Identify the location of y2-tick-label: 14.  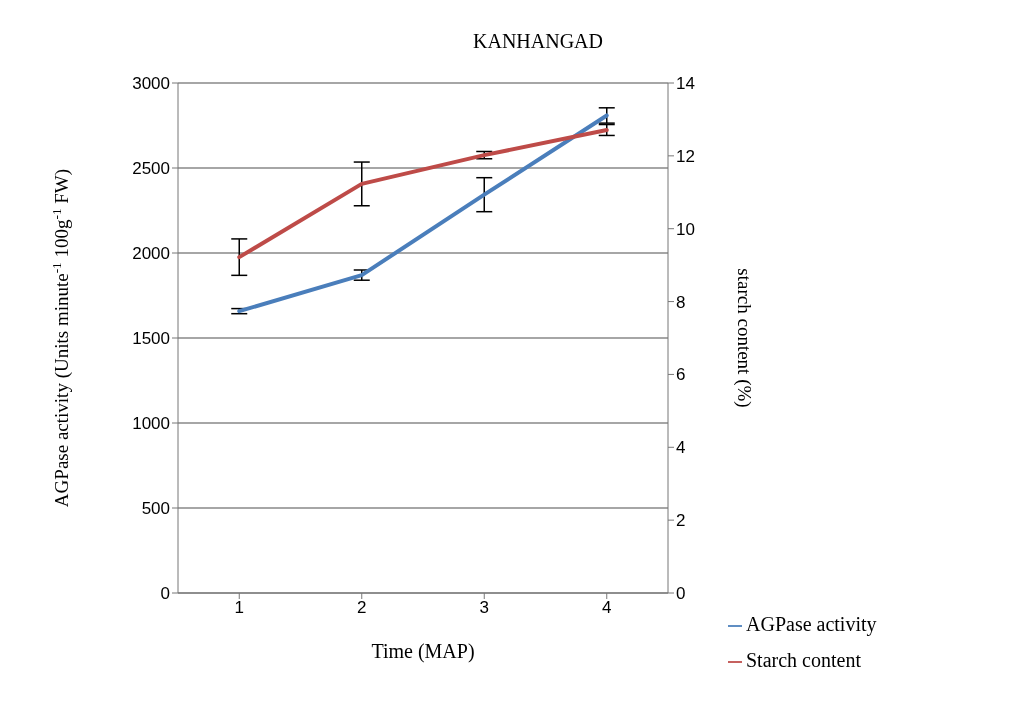
(685, 84).